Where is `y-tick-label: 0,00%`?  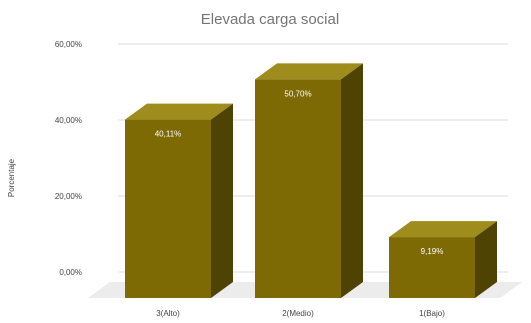 y-tick-label: 0,00% is located at coordinates (70, 272).